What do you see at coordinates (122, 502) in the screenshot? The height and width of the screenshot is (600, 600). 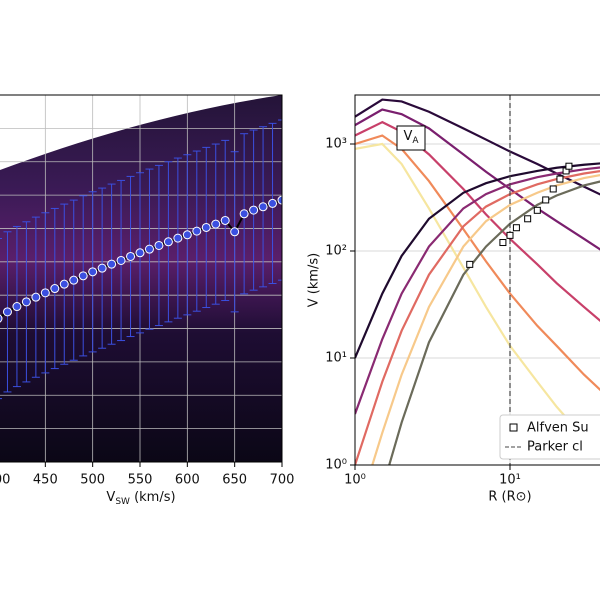 I see `x-axis-label-sub: SW` at bounding box center [122, 502].